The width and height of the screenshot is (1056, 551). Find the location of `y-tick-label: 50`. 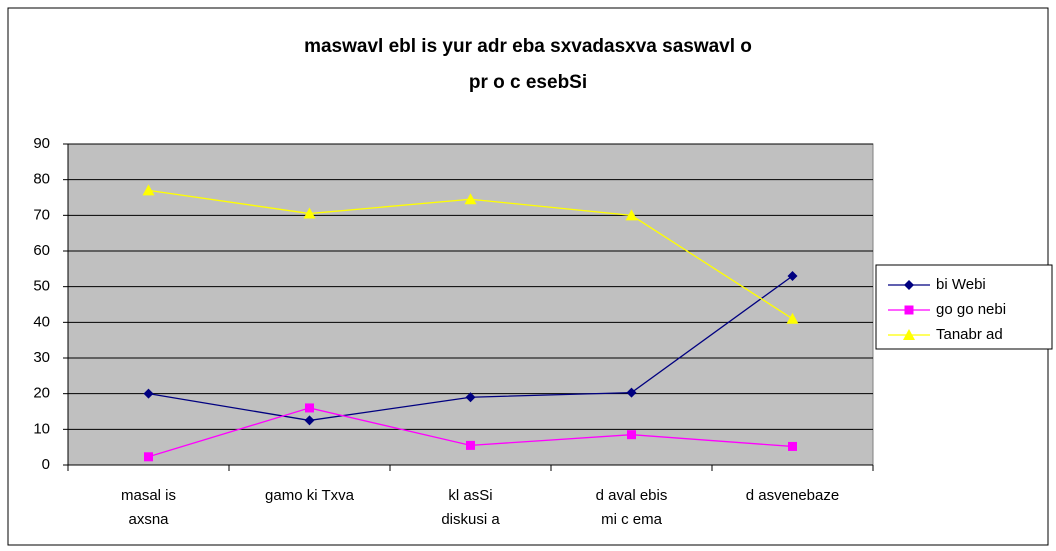

y-tick-label: 50 is located at coordinates (41, 286).